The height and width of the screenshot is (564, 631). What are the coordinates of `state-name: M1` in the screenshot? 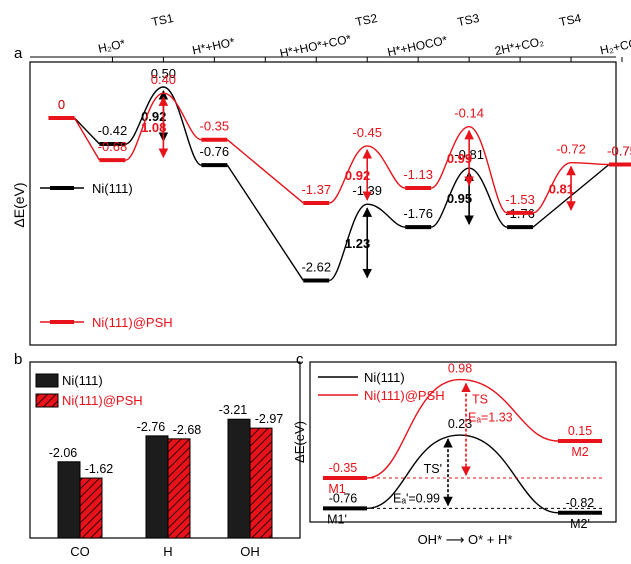 It's located at (336, 489).